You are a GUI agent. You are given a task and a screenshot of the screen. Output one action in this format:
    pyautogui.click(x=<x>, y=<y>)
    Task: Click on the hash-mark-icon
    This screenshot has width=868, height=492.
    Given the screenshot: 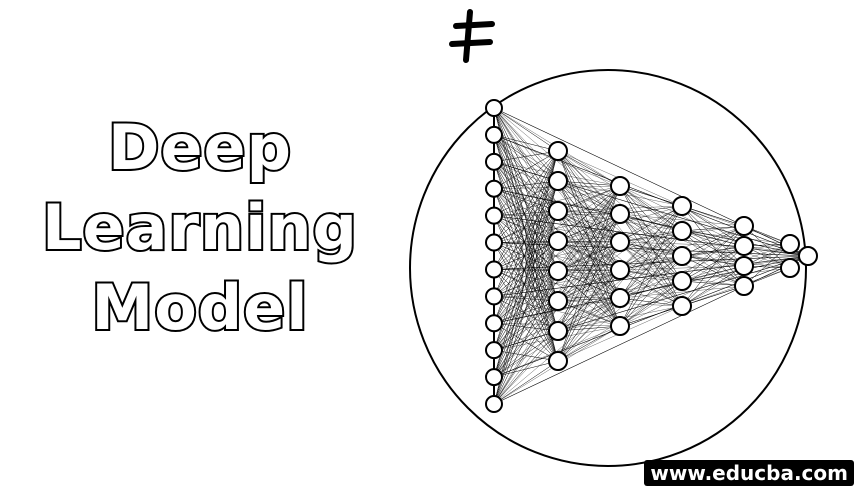 What is the action you would take?
    pyautogui.click(x=472, y=36)
    